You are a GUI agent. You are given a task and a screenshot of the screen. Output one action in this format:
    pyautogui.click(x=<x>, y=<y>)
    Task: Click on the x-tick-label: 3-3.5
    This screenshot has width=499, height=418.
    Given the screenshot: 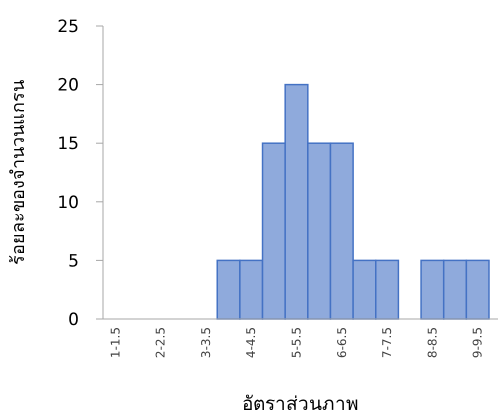 What is the action you would take?
    pyautogui.click(x=205, y=342)
    